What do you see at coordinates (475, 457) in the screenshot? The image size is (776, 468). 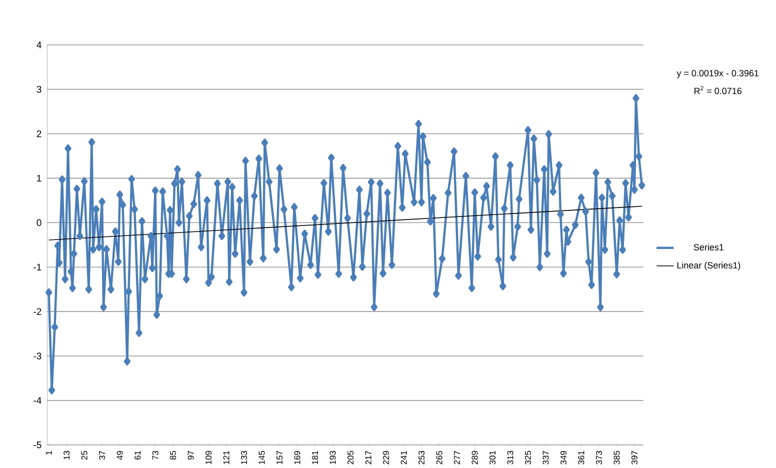 I see `x-tick-label: 289` at bounding box center [475, 457].